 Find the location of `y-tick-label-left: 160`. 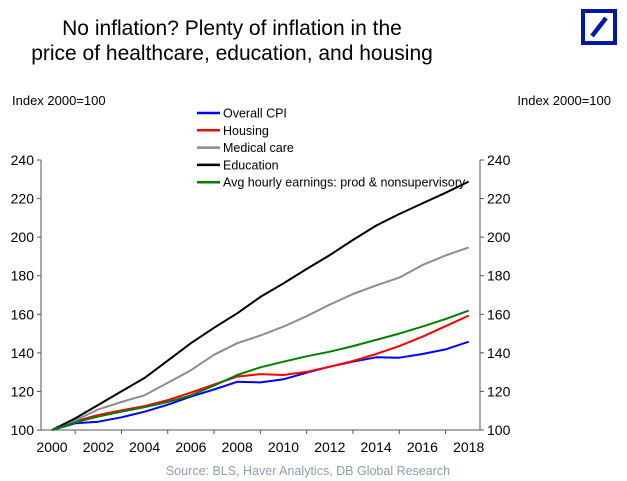

y-tick-label-left: 160 is located at coordinates (23, 314).